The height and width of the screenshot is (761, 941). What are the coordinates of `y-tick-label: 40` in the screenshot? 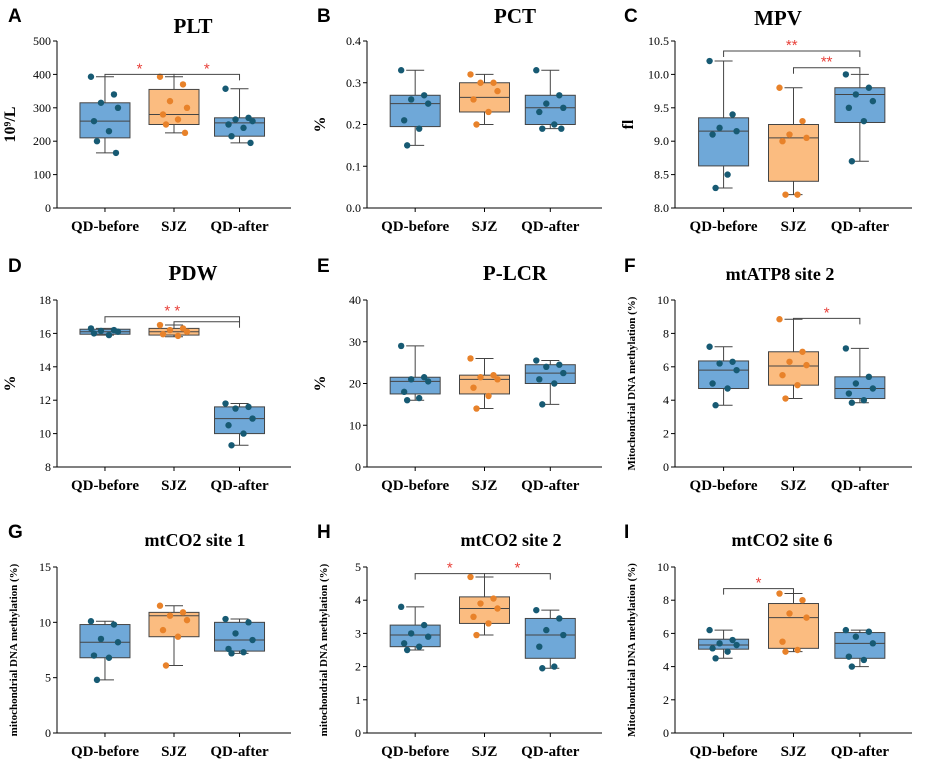 It's located at (355, 300).